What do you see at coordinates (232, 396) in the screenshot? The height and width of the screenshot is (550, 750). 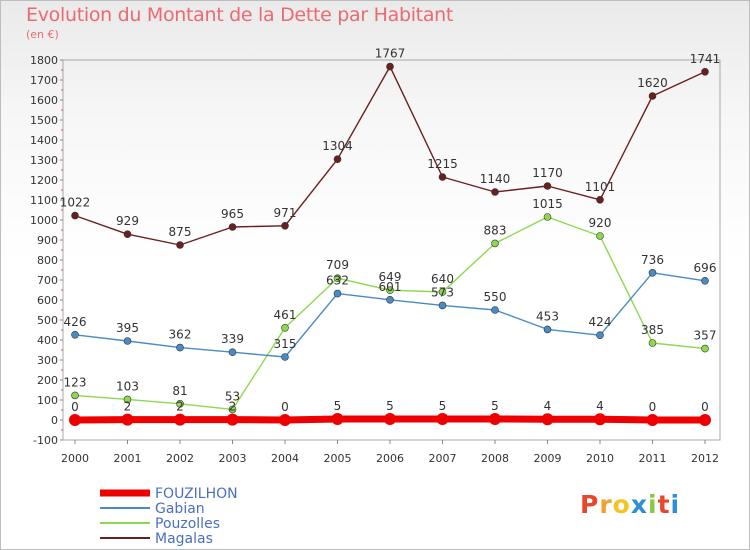 I see `data-label-pouzolles: 53` at bounding box center [232, 396].